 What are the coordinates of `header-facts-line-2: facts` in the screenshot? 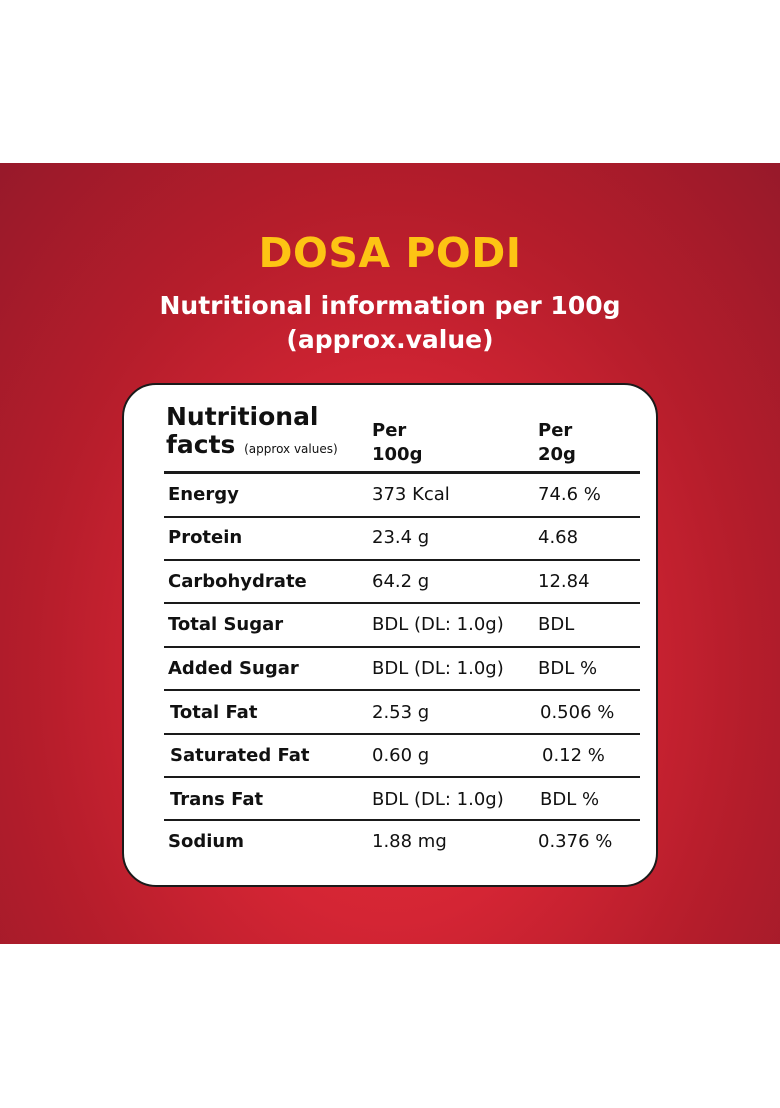 It's located at (201, 444).